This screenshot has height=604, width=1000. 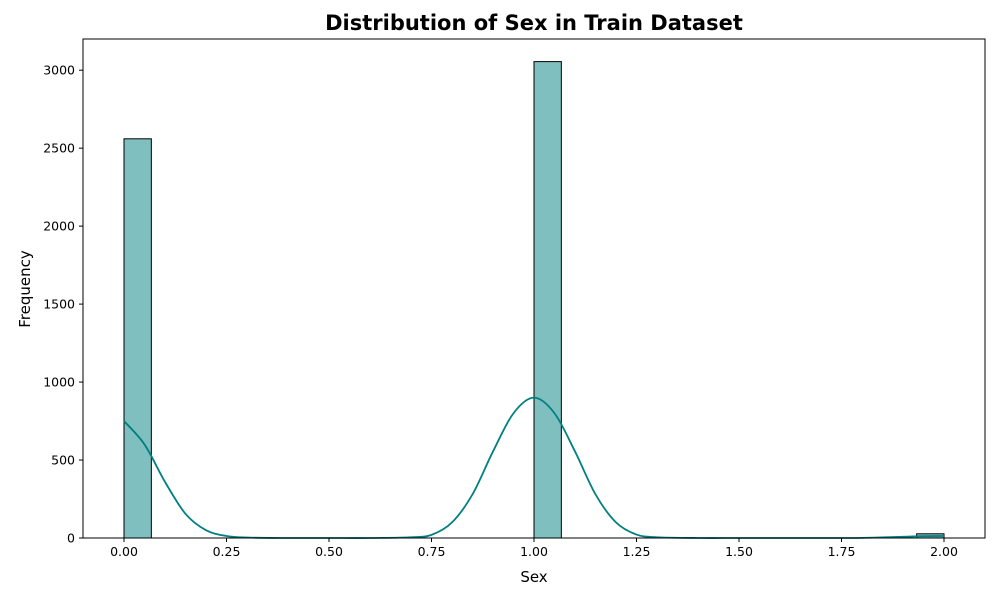 What do you see at coordinates (739, 551) in the screenshot?
I see `x-tick-label: 1.50` at bounding box center [739, 551].